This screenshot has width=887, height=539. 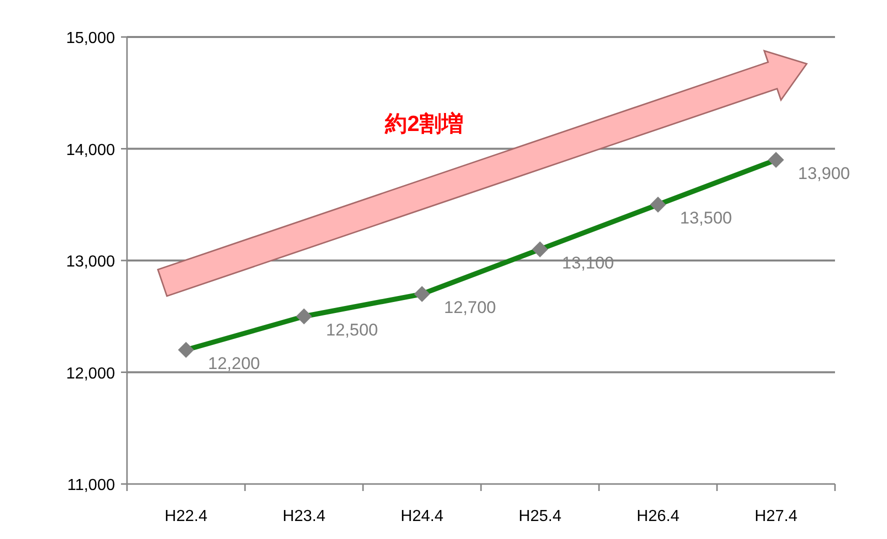 I want to click on y-tick-label: 14,000, so click(x=91, y=150).